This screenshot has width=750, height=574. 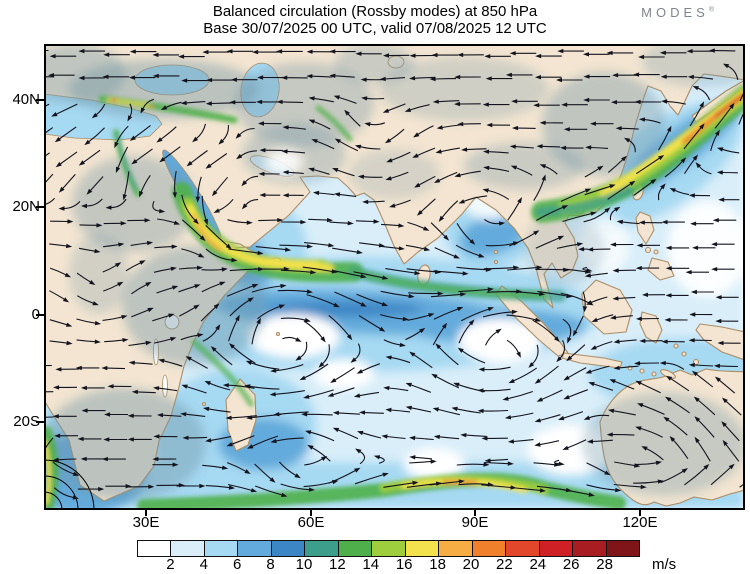 I want to click on lon-label-60e: 60E, so click(x=311, y=522).